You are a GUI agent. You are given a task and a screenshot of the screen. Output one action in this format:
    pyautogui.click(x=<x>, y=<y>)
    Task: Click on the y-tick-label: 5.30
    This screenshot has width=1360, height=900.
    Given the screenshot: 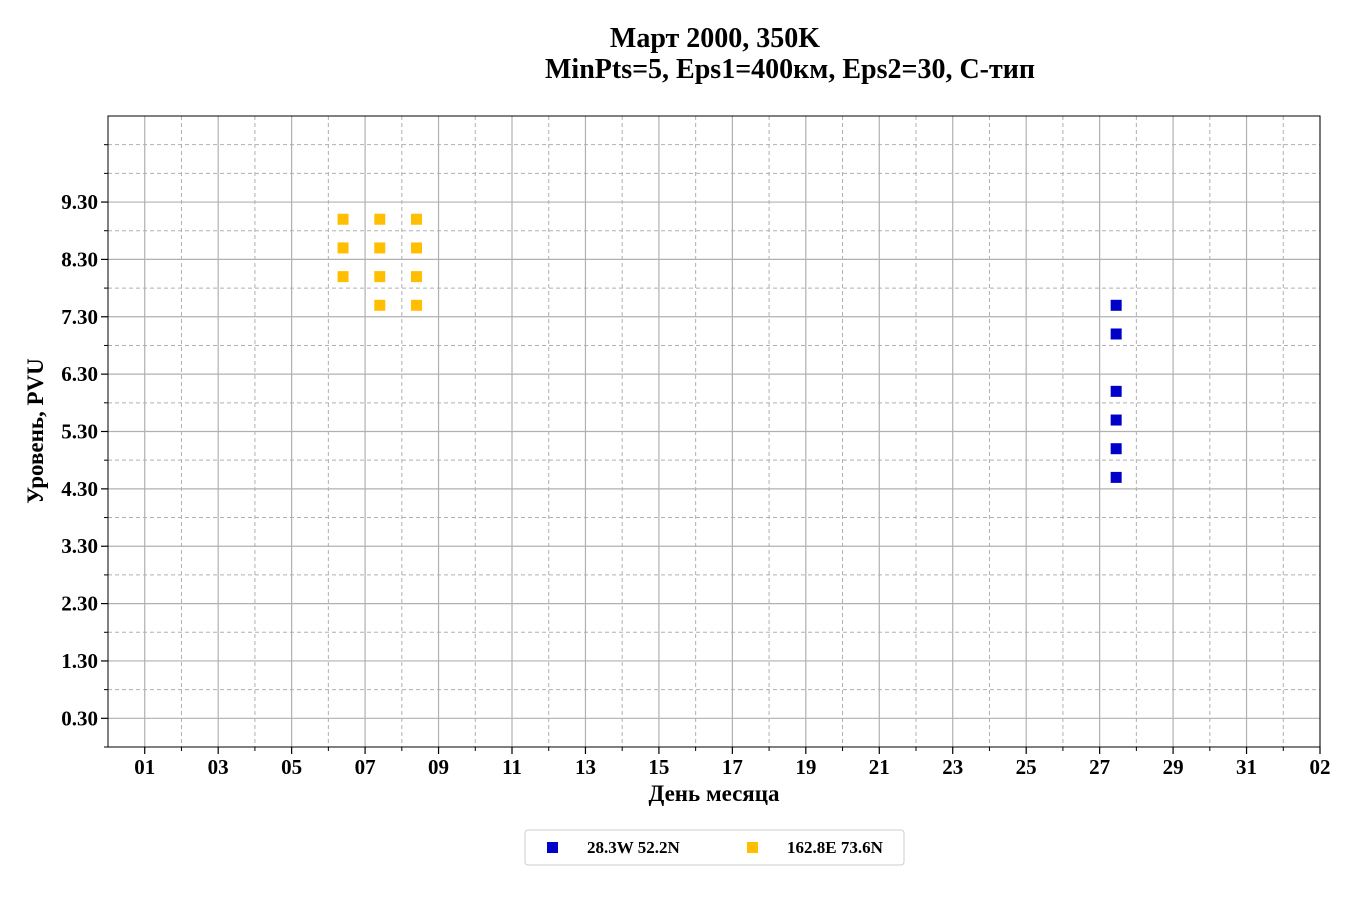 What is the action you would take?
    pyautogui.click(x=79, y=432)
    